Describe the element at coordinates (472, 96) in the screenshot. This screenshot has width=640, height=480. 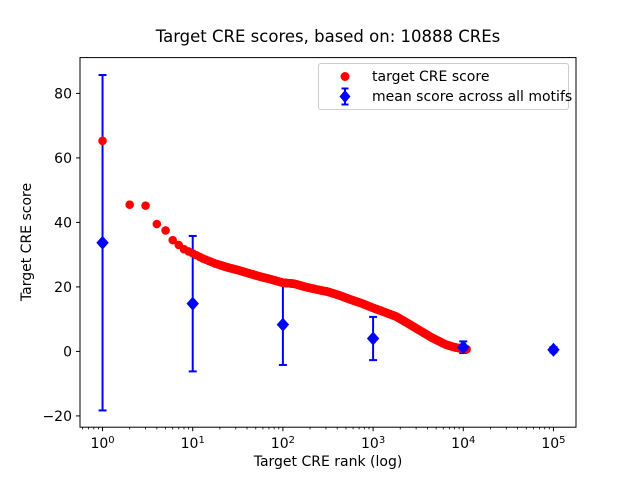
I see `legend-label-mean-score: mean score across all motifs` at that location.